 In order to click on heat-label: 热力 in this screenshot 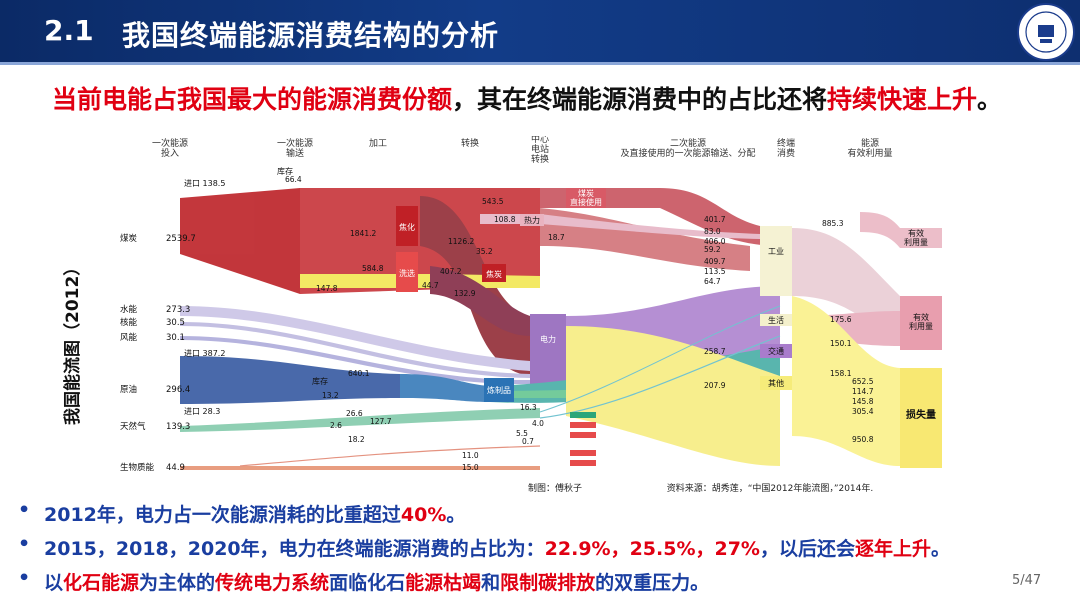, I will do `click(532, 220)`.